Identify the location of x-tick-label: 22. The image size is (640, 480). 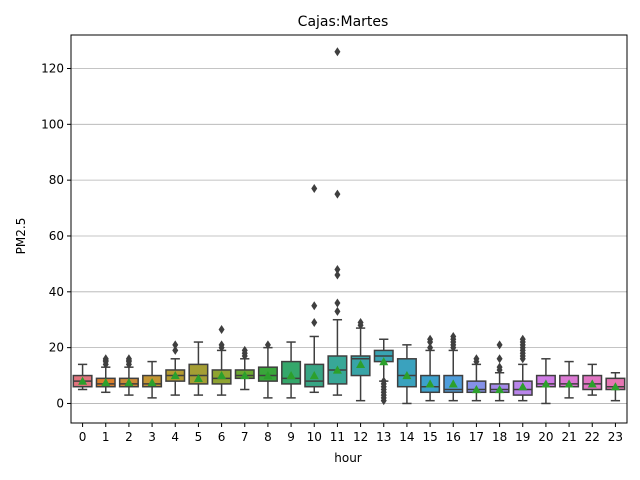
(592, 437).